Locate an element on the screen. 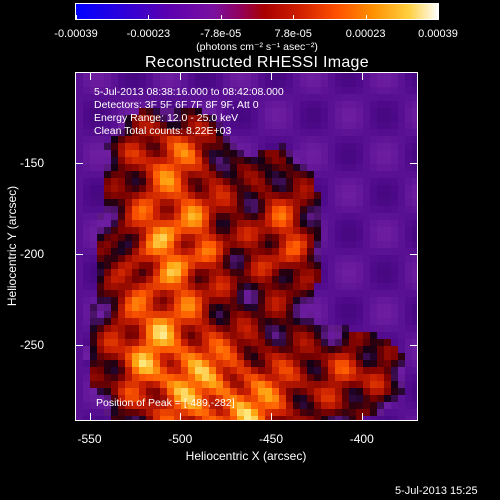 Image resolution: width=500 pixels, height=500 pixels. colorbar-tick-label: 7.8e-05 is located at coordinates (293, 34).